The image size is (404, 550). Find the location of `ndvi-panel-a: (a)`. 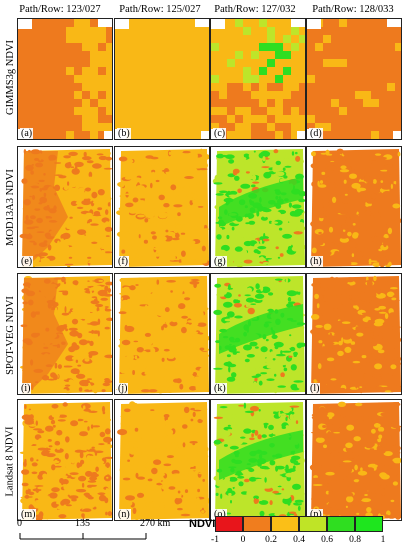

ndvi-panel-a: (a) is located at coordinates (65, 79).